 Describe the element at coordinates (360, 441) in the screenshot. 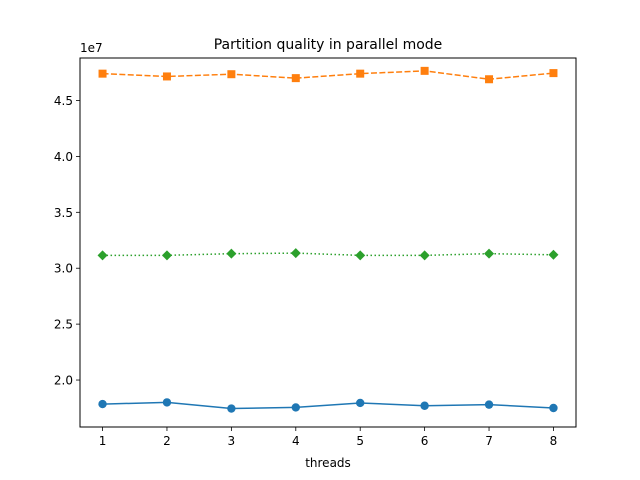

I see `x-tick-label-5: 5` at that location.